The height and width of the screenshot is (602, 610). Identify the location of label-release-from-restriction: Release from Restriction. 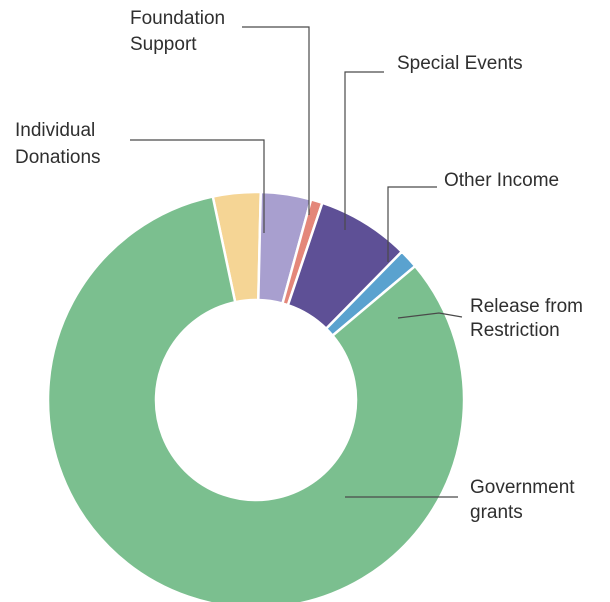
(529, 318).